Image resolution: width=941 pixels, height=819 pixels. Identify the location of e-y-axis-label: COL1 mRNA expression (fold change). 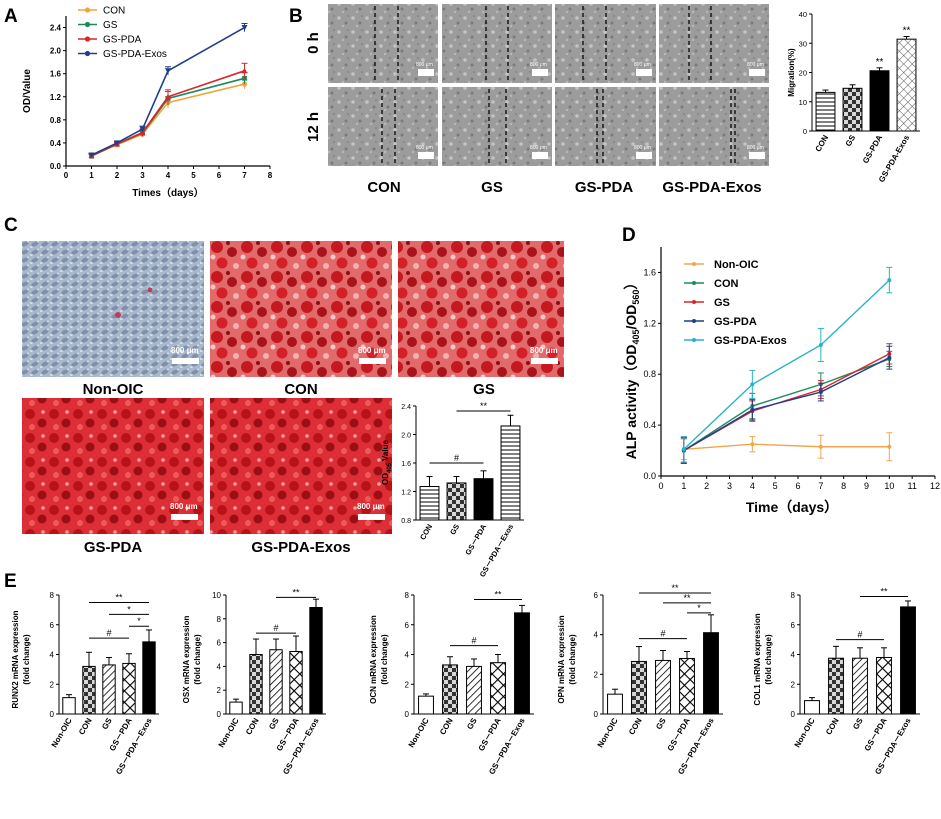
(763, 659).